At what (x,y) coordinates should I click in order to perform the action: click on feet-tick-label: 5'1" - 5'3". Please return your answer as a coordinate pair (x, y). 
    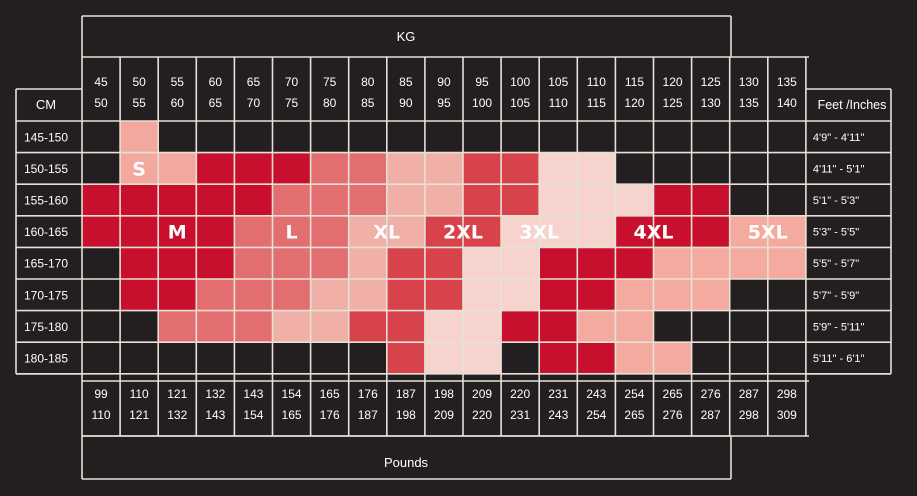
    Looking at the image, I should click on (836, 201).